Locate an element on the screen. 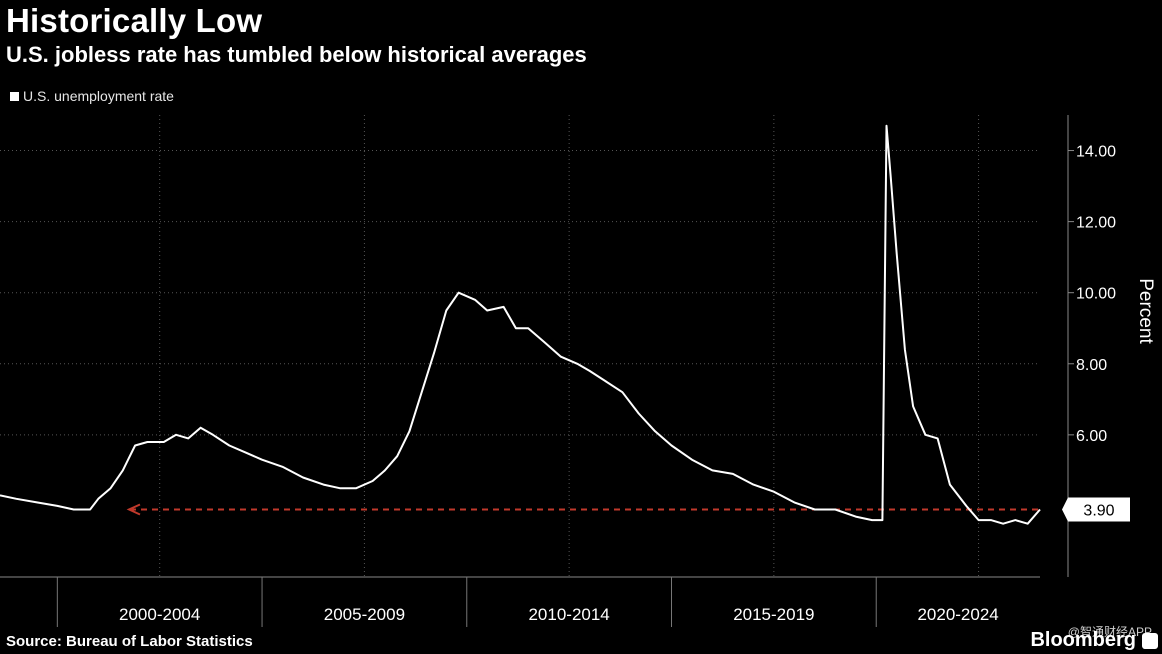 This screenshot has height=654, width=1162. x-tick-label: 2015-2019 is located at coordinates (773, 614).